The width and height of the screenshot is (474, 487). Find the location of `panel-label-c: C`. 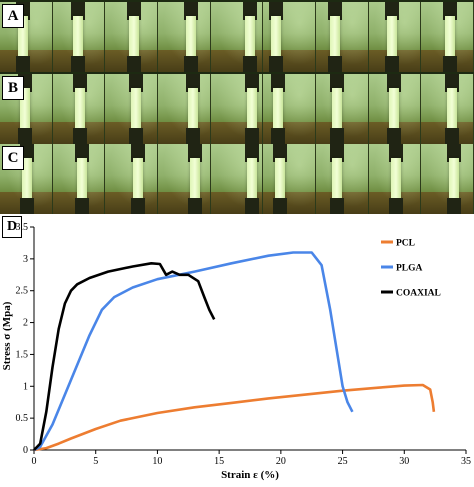

panel-label-c: C is located at coordinates (13, 158).